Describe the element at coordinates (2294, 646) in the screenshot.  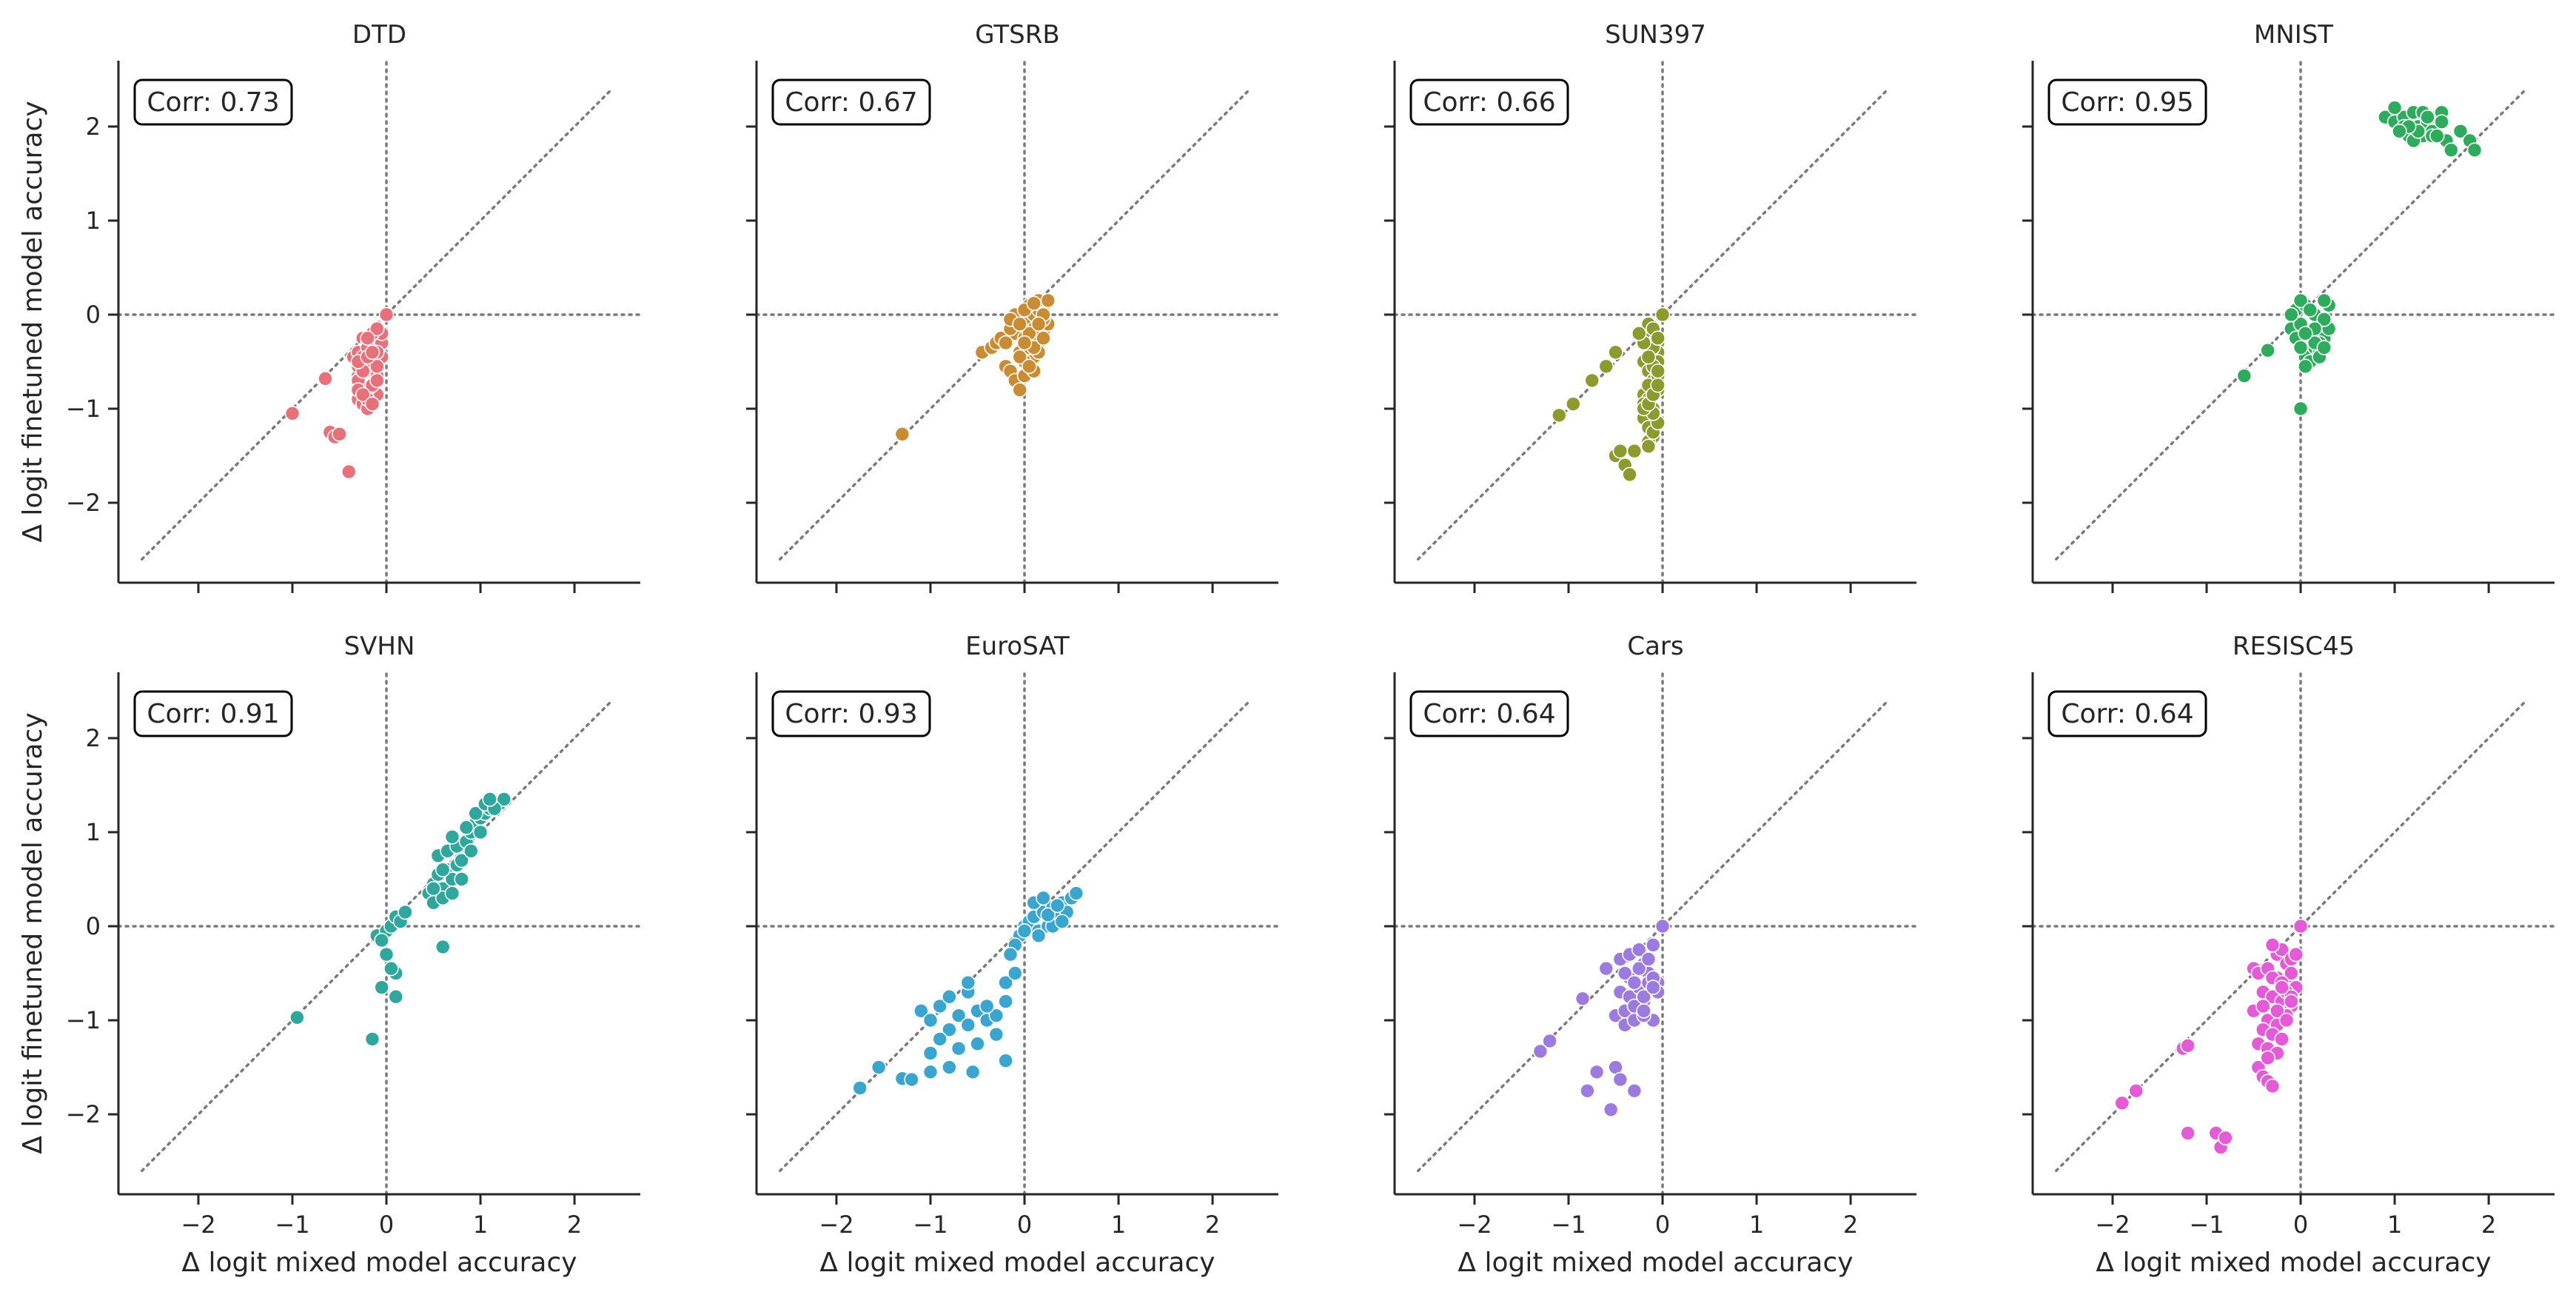
I see `panel-title: RESISC45` at that location.